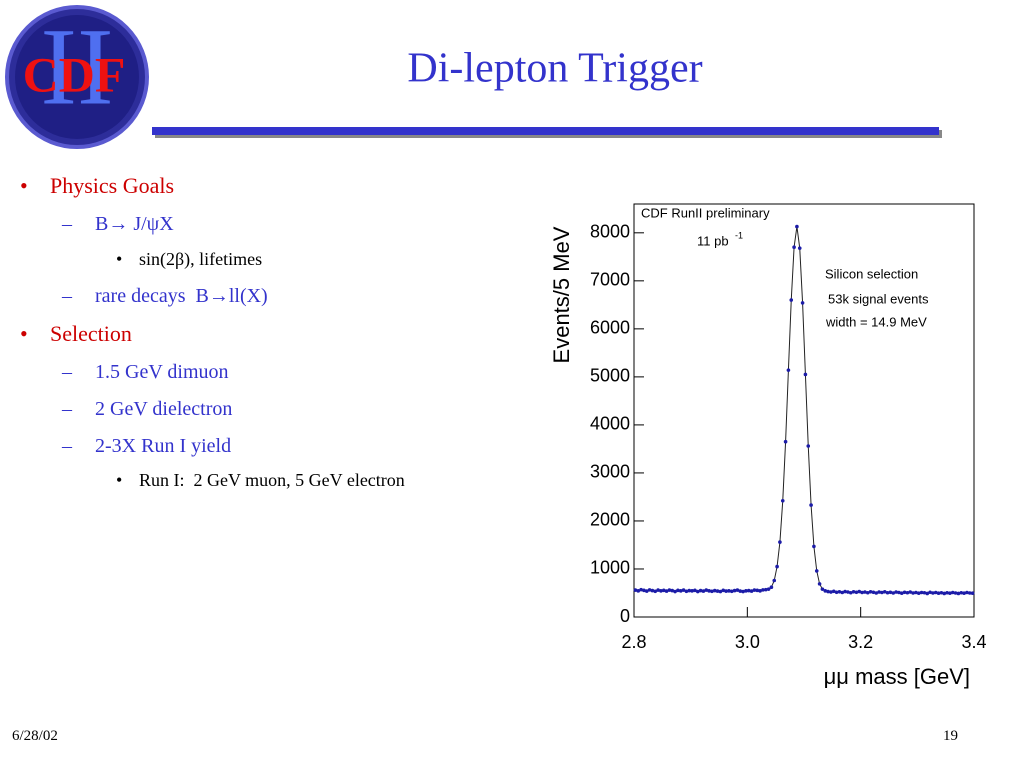 The image size is (1024, 768). I want to click on y-axis-label: Events/5 MeV, so click(561, 294).